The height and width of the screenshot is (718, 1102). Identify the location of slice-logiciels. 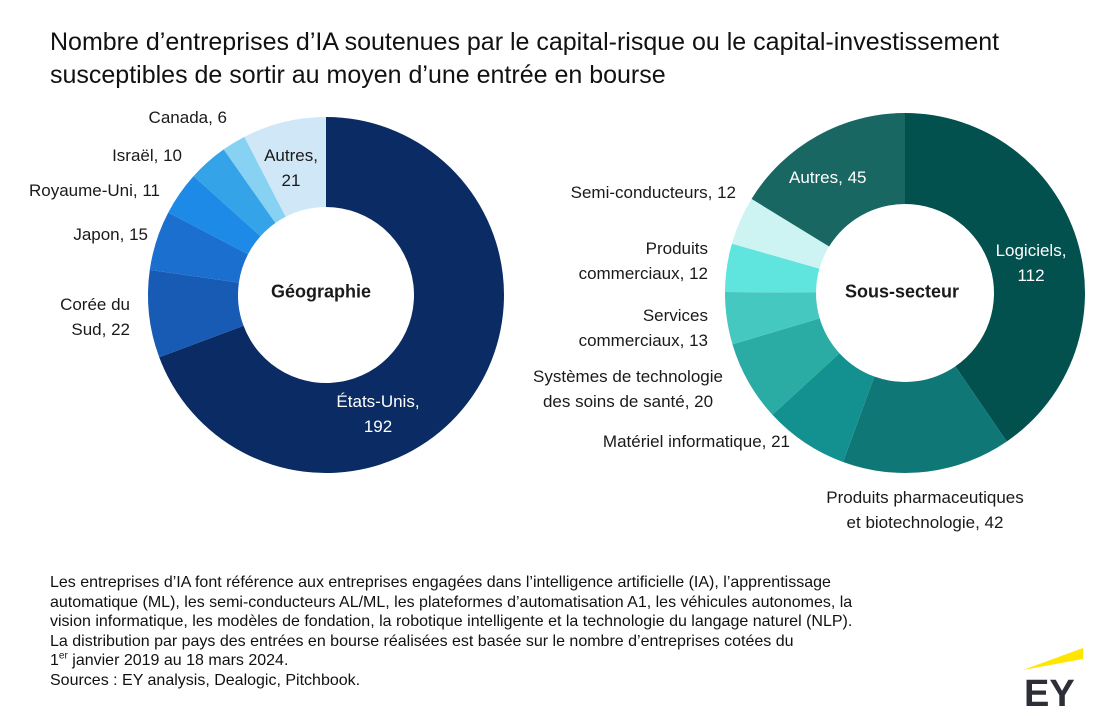
(995, 277).